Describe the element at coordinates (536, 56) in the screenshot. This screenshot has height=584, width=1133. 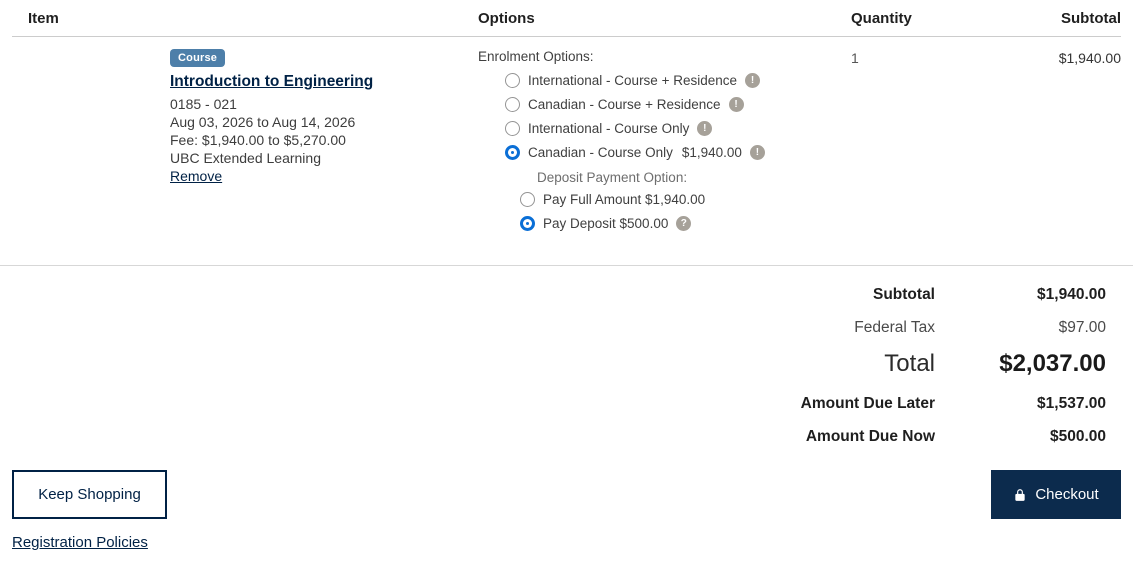
I see `enrolment-options-label: Enrolment Options:` at that location.